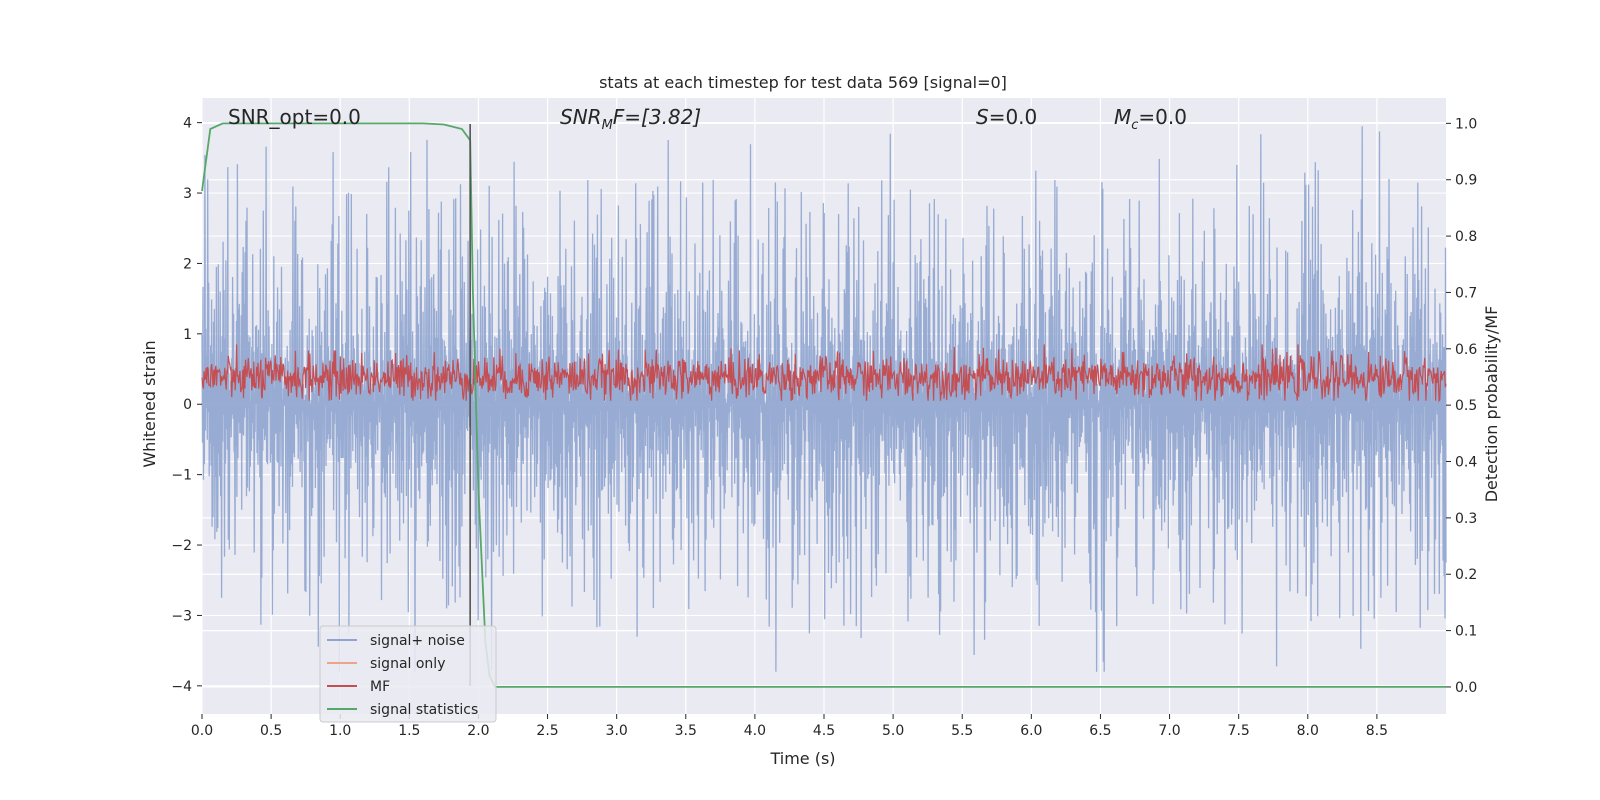 The width and height of the screenshot is (1600, 800). What do you see at coordinates (1491, 404) in the screenshot?
I see `y2-axis-label: Detection probability/MF` at bounding box center [1491, 404].